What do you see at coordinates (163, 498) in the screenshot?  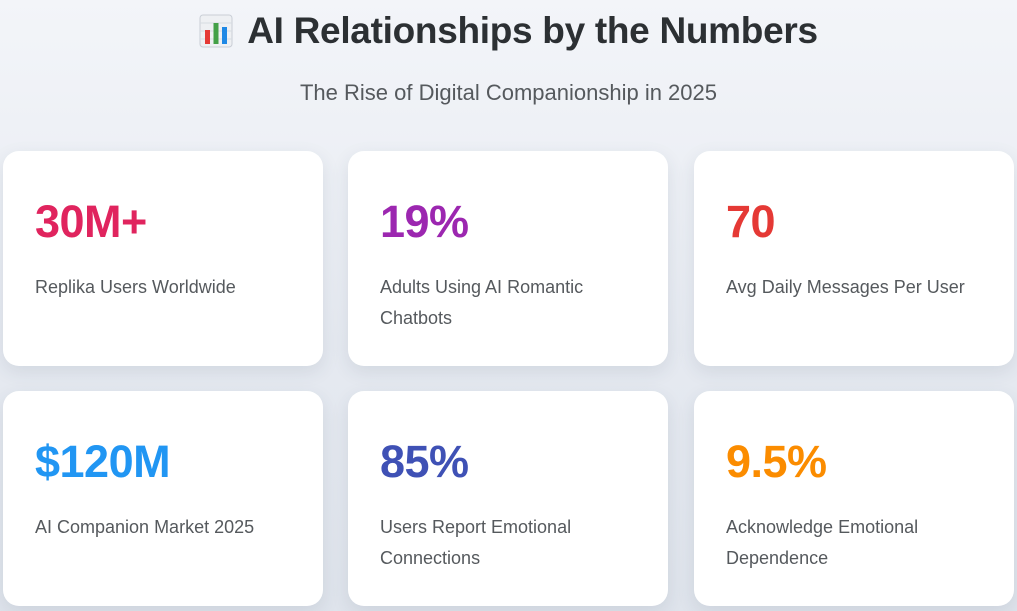 I see `stat-card-market-size: $120M AI Companion Market 2025` at bounding box center [163, 498].